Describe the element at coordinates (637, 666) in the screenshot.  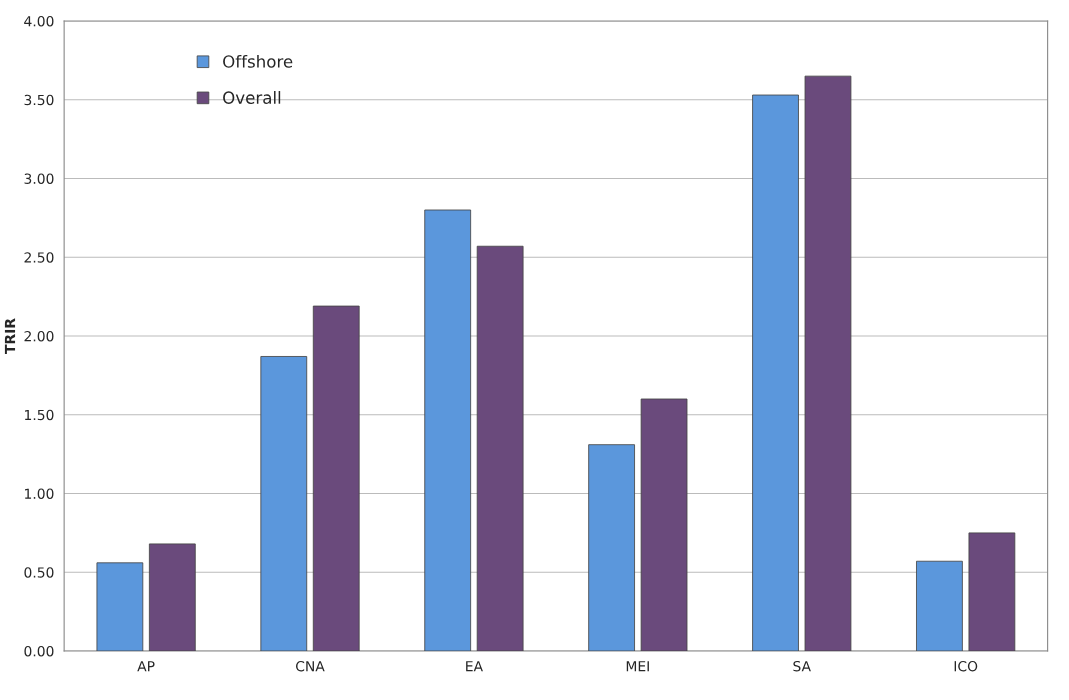
I see `x-tick-label: MEI` at that location.